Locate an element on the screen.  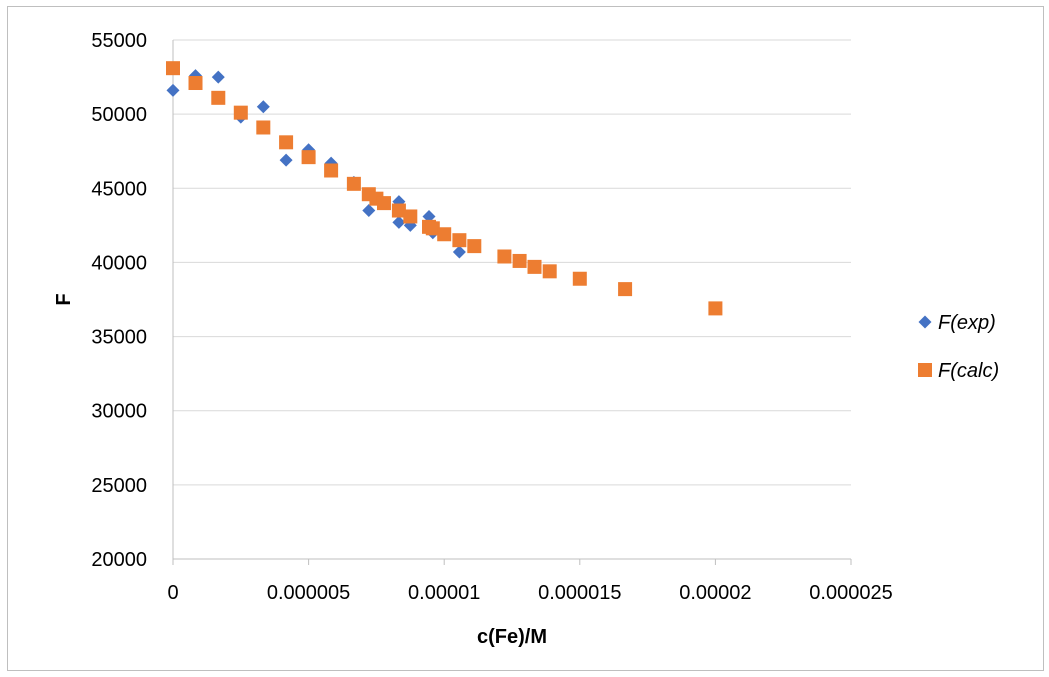
x-tick-label: 0.00002 is located at coordinates (715, 593).